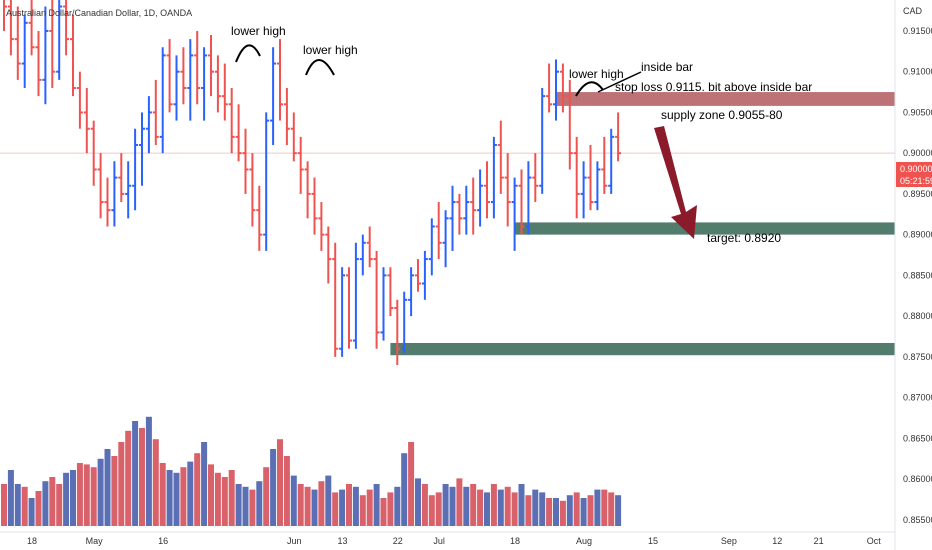 The image size is (932, 550). I want to click on annotation-target: target: 0.8920, so click(744, 238).